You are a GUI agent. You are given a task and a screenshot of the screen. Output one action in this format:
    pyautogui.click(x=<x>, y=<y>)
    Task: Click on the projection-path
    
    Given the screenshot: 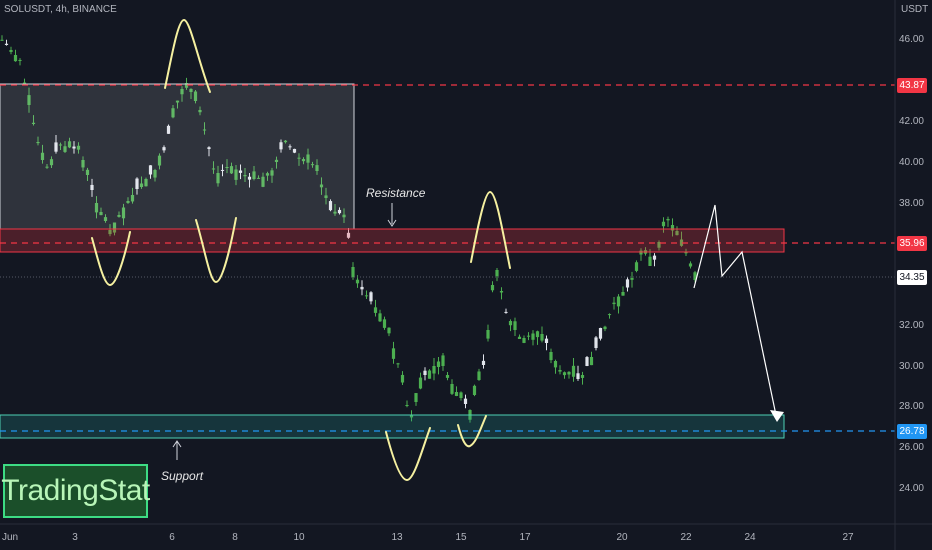 What is the action you would take?
    pyautogui.click(x=735, y=312)
    